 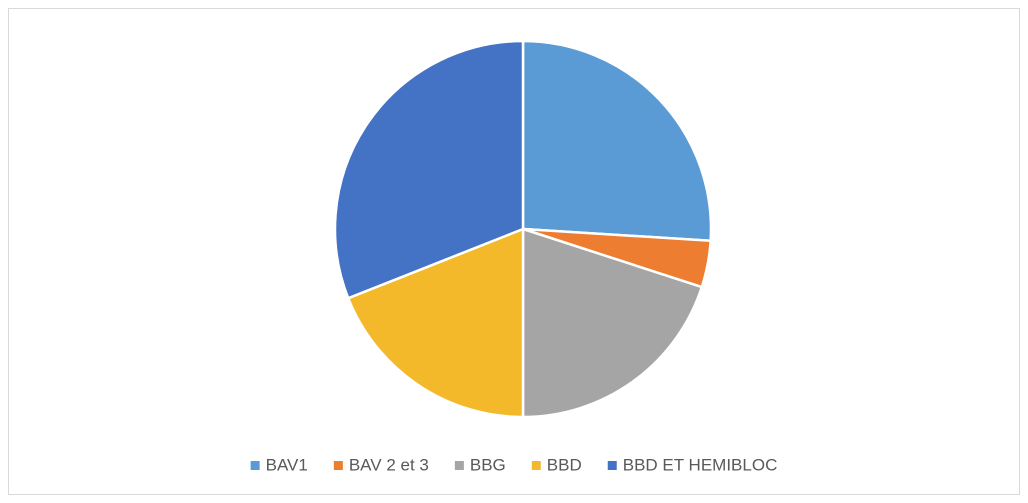 What do you see at coordinates (700, 464) in the screenshot?
I see `legend-label: BBD ET HEMIBLOC` at bounding box center [700, 464].